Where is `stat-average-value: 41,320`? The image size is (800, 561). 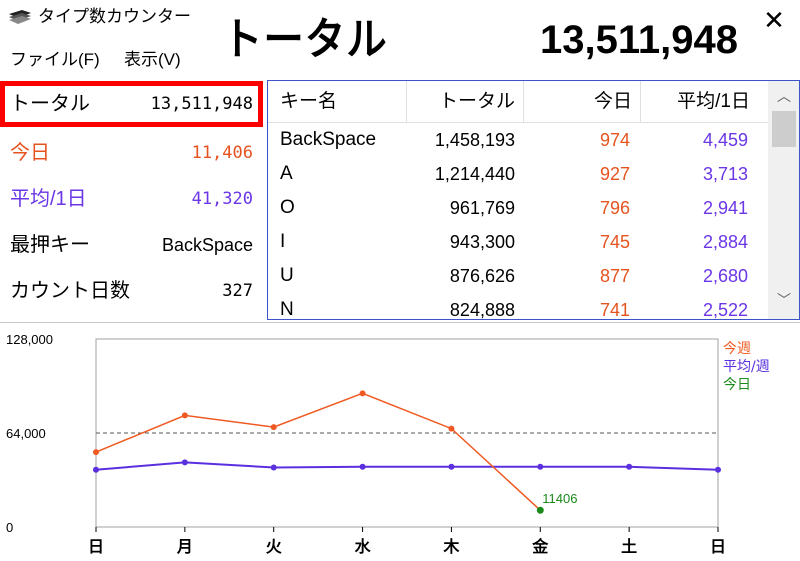
stat-average-value: 41,320 is located at coordinates (222, 199).